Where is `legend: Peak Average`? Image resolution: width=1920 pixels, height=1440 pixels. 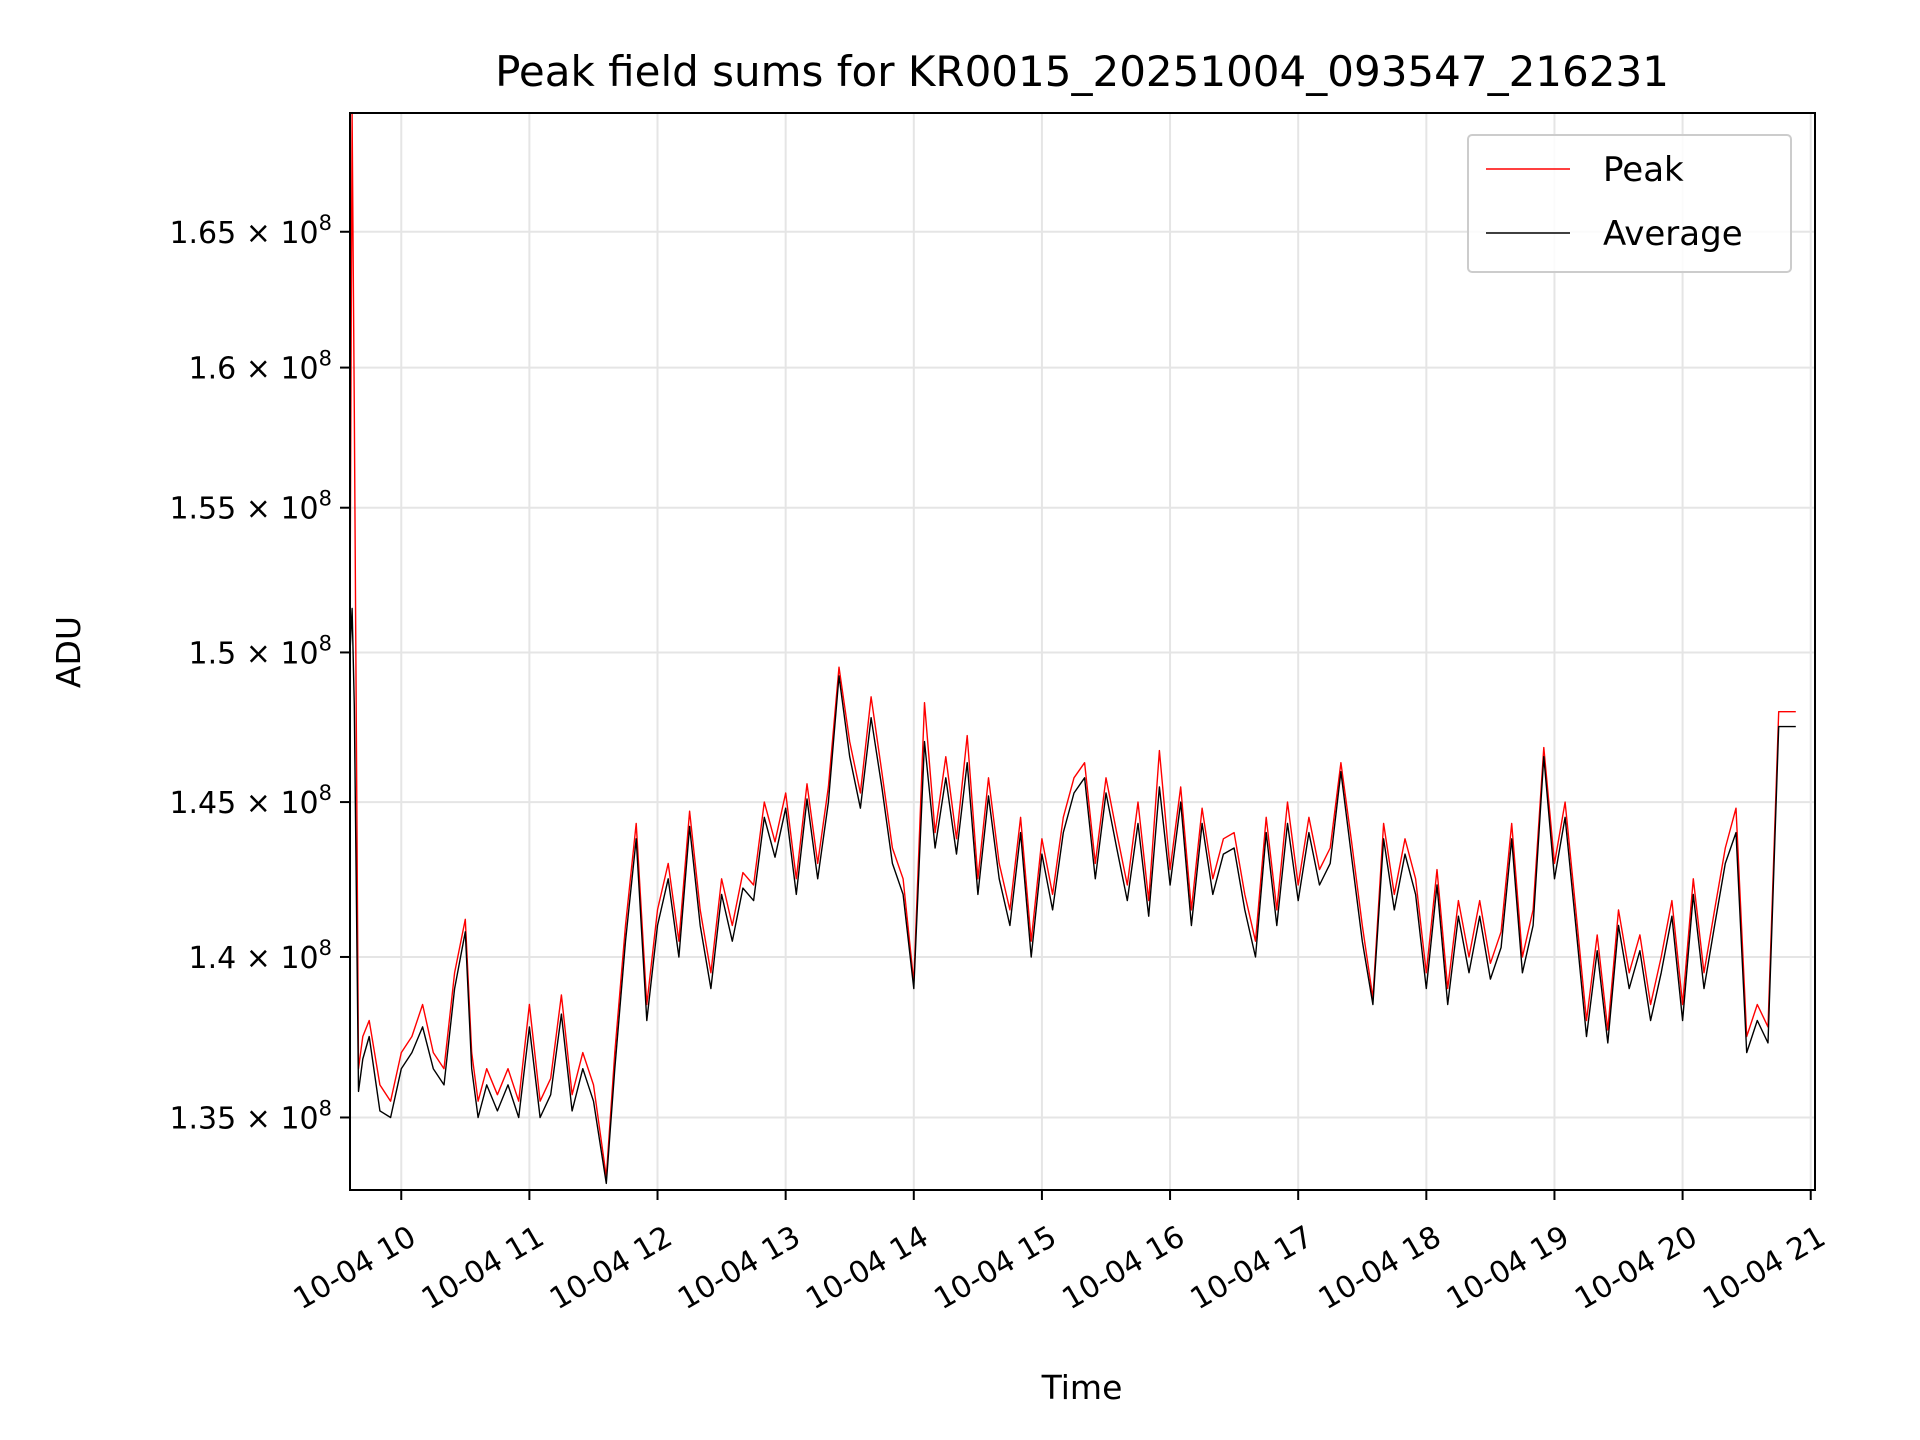 legend: Peak Average is located at coordinates (1629, 203).